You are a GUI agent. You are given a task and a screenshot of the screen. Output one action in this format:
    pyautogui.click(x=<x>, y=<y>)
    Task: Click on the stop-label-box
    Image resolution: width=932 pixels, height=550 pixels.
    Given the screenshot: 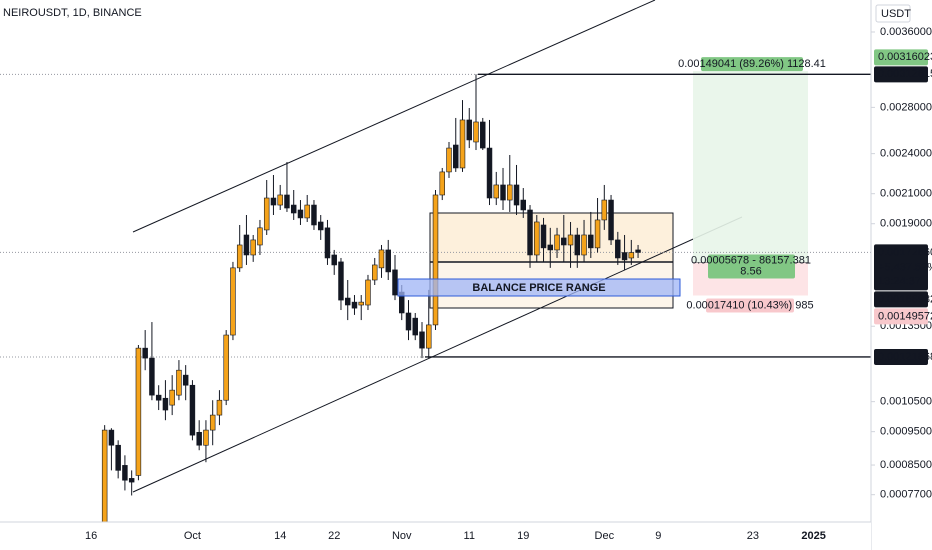 What is the action you would take?
    pyautogui.click(x=750, y=305)
    